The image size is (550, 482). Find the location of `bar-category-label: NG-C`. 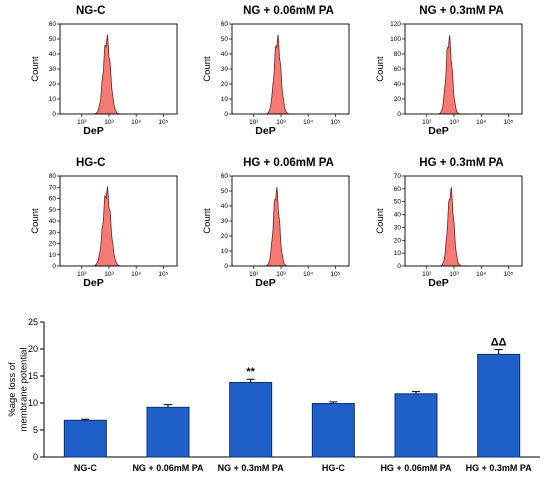

bar-category-label: NG-C is located at coordinates (85, 468).